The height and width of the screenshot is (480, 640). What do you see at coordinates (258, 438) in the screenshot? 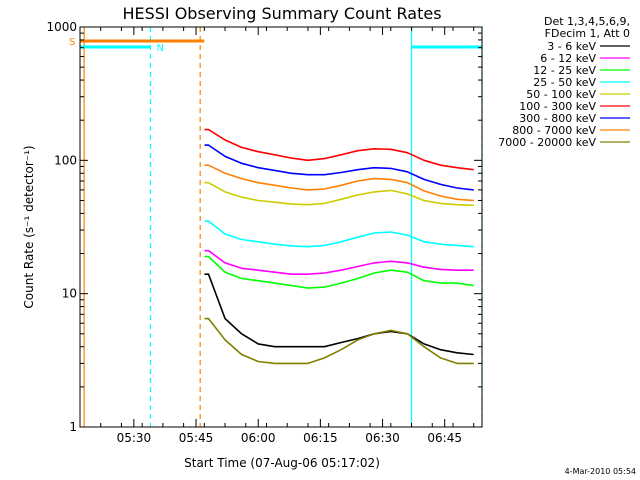
I see `x-tick-label: 06:00` at bounding box center [258, 438].